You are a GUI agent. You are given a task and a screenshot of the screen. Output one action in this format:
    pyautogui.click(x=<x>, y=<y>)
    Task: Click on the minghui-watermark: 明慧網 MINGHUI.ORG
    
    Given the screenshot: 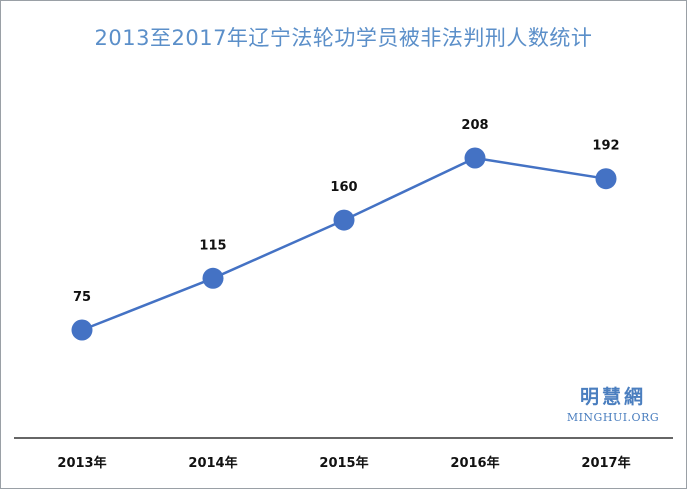 What is the action you would take?
    pyautogui.click(x=613, y=403)
    